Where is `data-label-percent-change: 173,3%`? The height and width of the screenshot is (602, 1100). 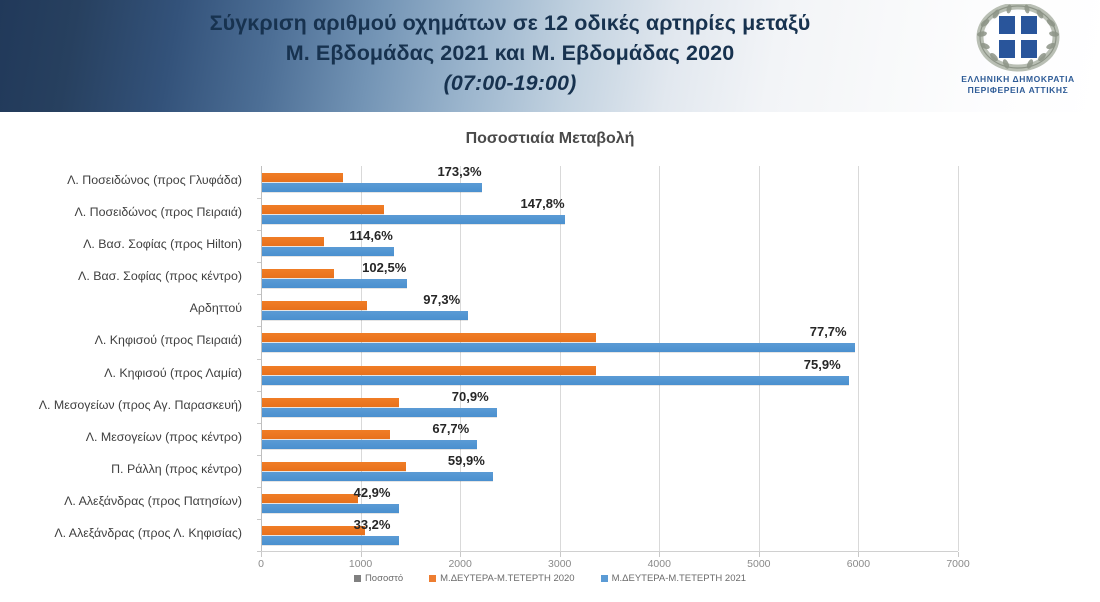
data-label-percent-change: 173,3% is located at coordinates (459, 171).